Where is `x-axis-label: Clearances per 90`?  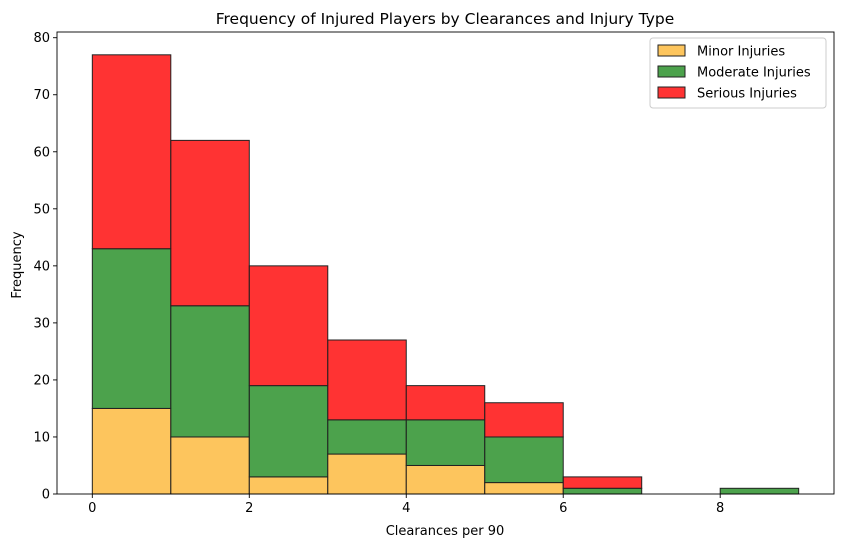 x-axis-label: Clearances per 90 is located at coordinates (445, 531).